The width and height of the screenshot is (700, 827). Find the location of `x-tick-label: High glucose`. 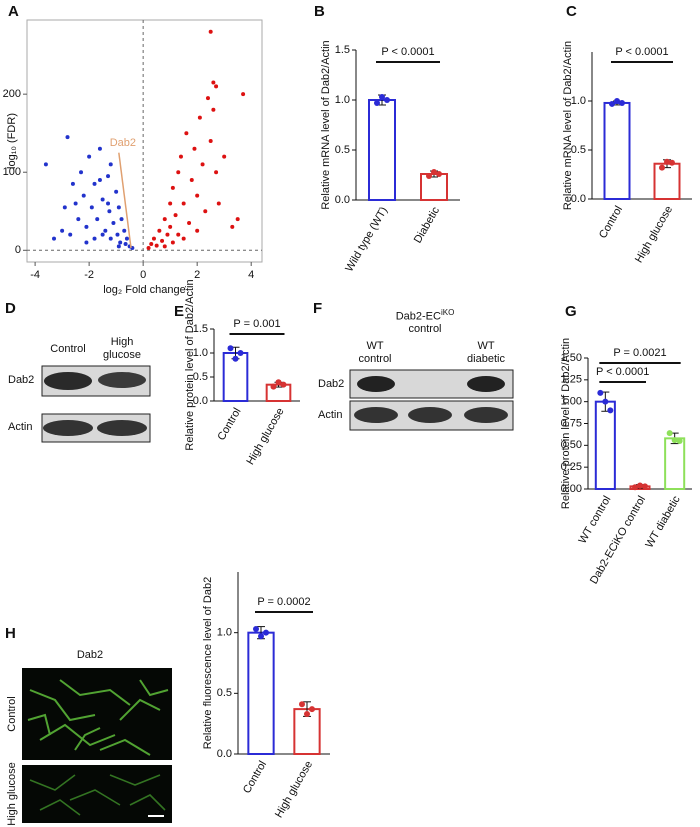

x-tick-label: High glucose is located at coordinates (294, 789).